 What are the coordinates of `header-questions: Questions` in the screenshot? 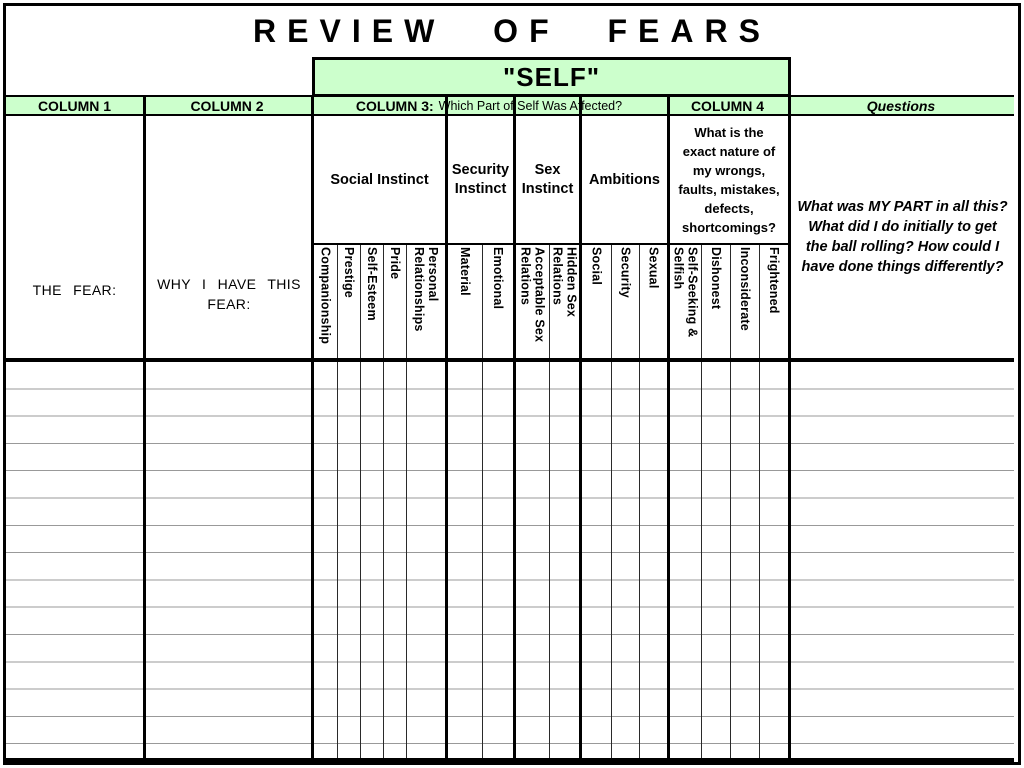 It's located at (901, 105).